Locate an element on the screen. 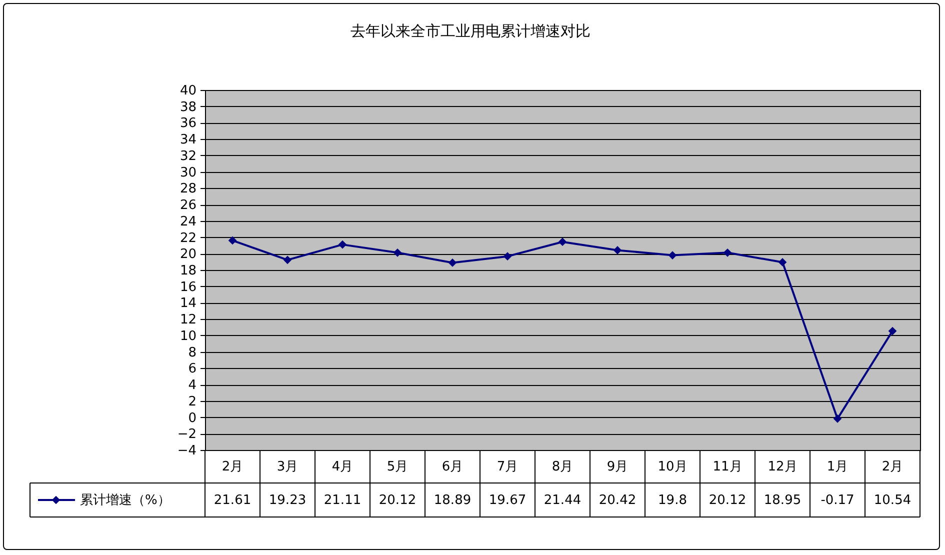 This screenshot has height=555, width=945. y-tick-label: −2 is located at coordinates (186, 434).